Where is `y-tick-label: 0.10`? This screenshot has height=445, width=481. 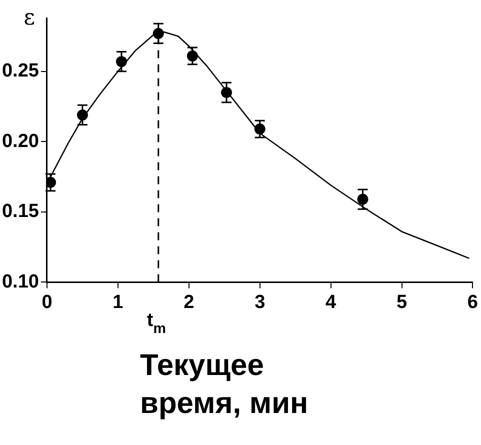
y-tick-label: 0.10 is located at coordinates (20, 281).